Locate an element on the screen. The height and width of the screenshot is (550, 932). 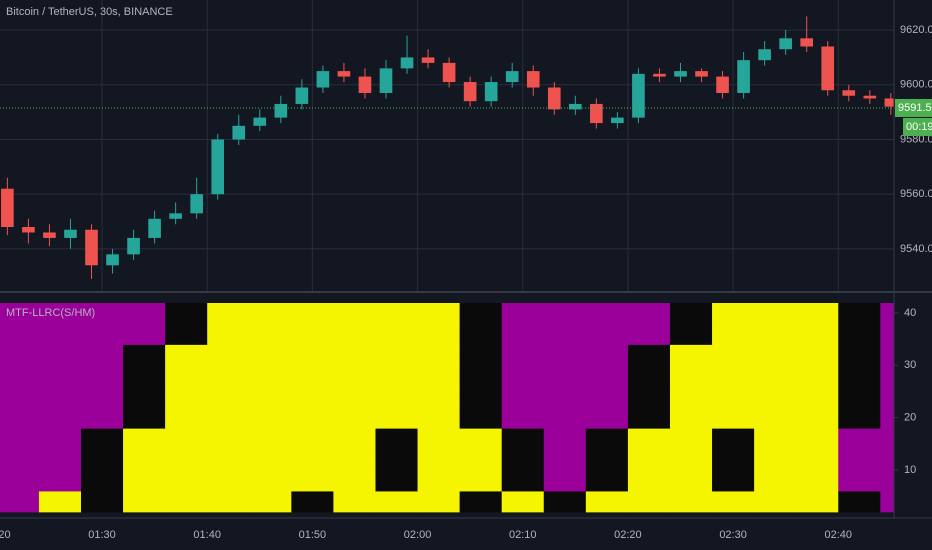
price-badge-label: 9591.52 is located at coordinates (915, 108).